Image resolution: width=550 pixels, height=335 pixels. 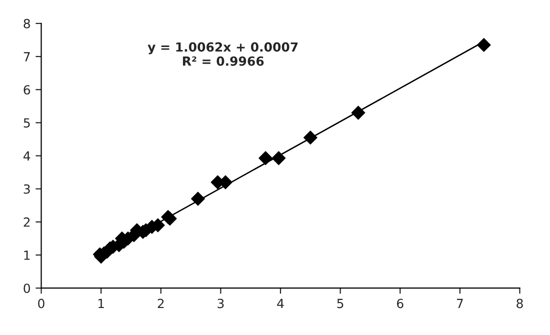 I want to click on y-tick-label: 6, so click(x=27, y=90).